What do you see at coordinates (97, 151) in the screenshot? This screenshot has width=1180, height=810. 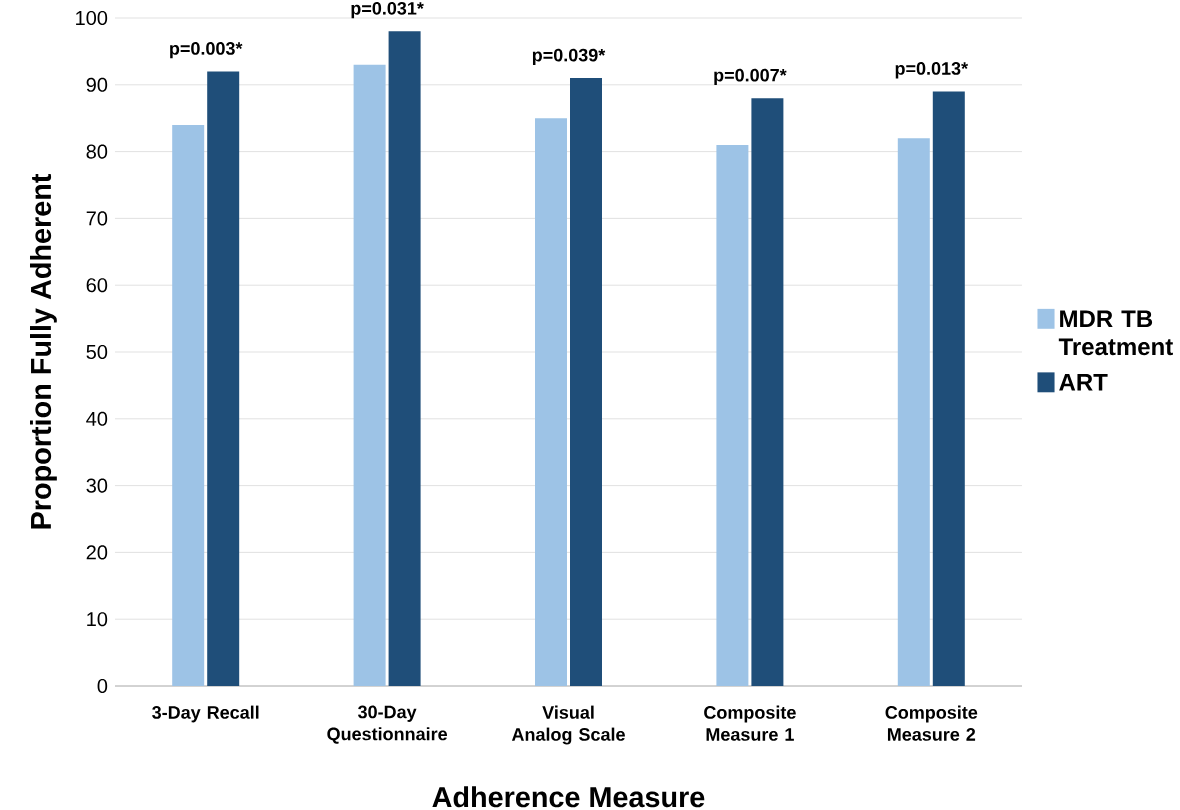 I see `y-tick-label: 80` at bounding box center [97, 151].